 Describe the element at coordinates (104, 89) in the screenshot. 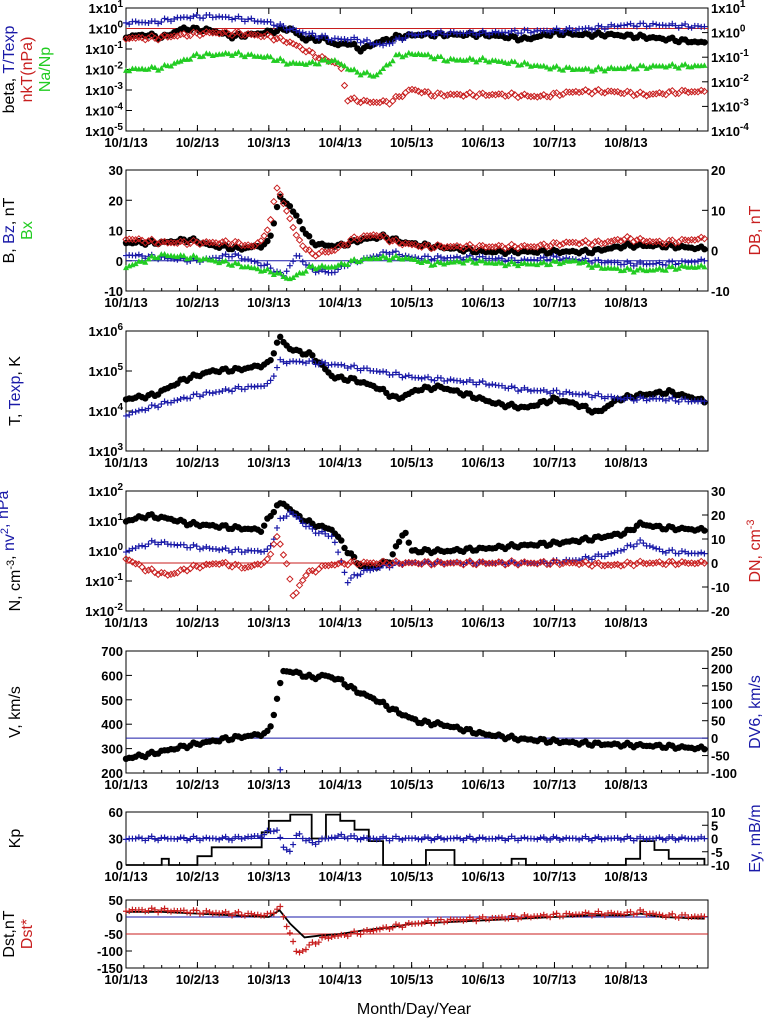

I see `y-tick-label: 1x10⁻³` at that location.